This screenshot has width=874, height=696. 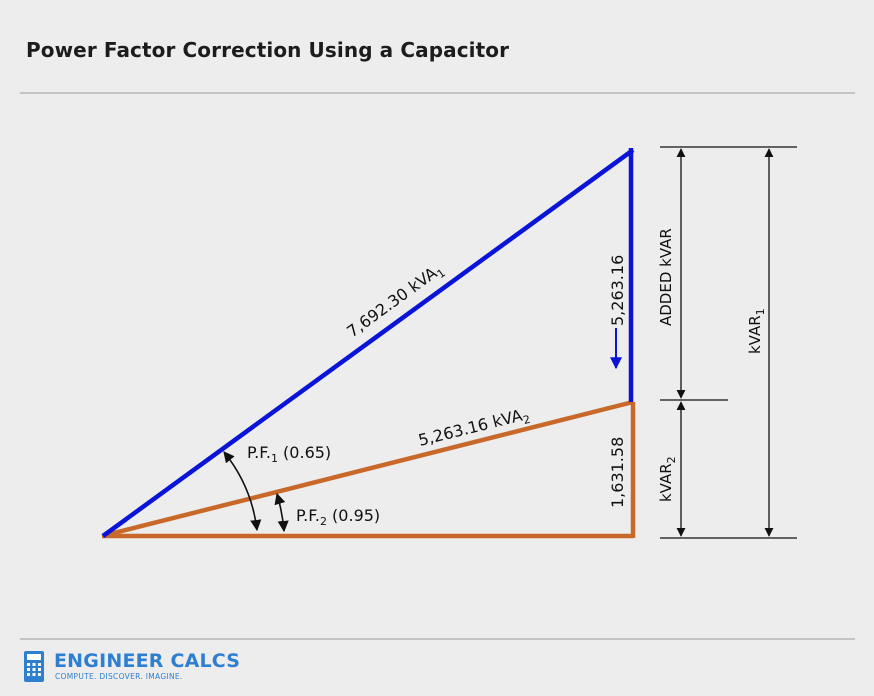 I want to click on logo-tagline: COMPUTE. DISCOVER. IMAGINE., so click(x=119, y=676).